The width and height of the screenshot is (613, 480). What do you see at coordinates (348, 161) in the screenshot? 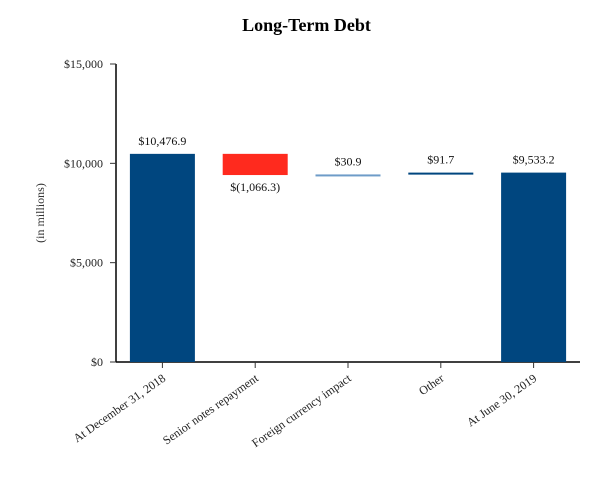
I see `data-label: $30.9` at bounding box center [348, 161].